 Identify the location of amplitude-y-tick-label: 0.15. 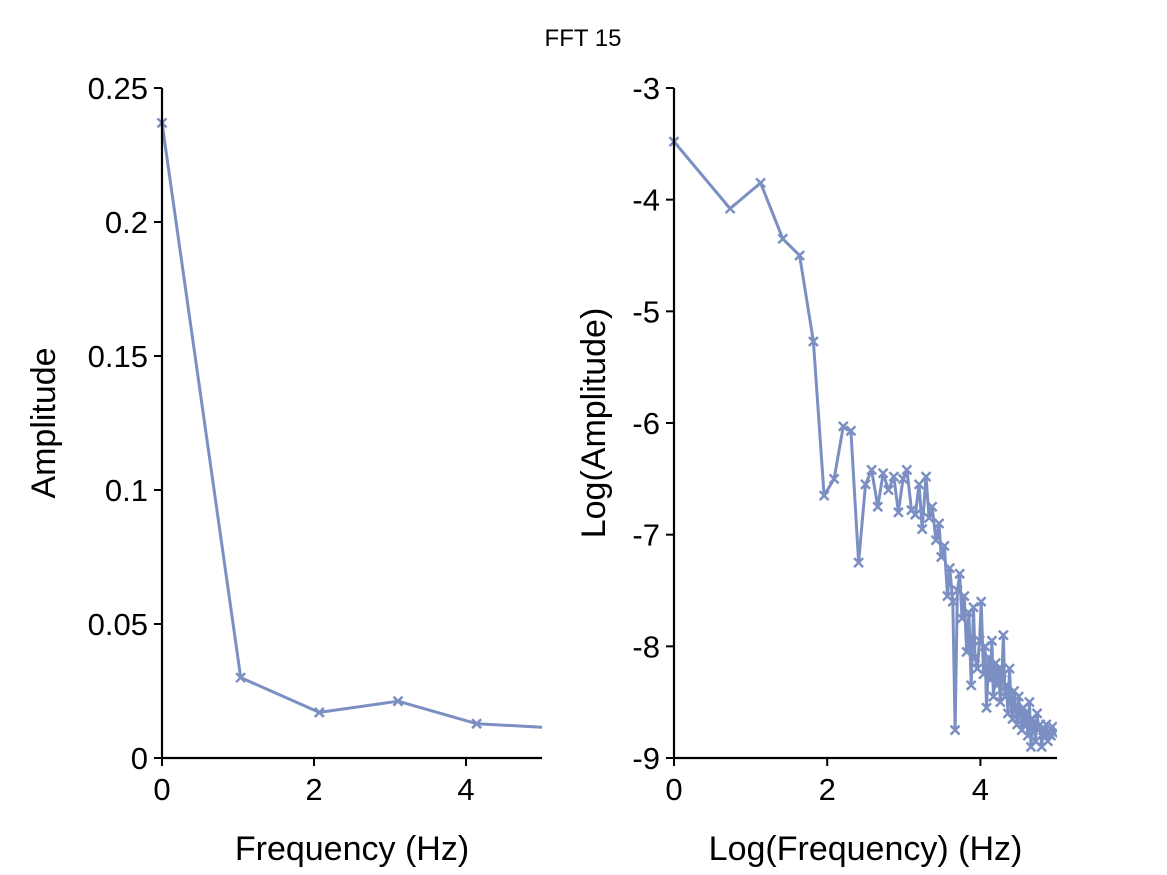
(118, 356).